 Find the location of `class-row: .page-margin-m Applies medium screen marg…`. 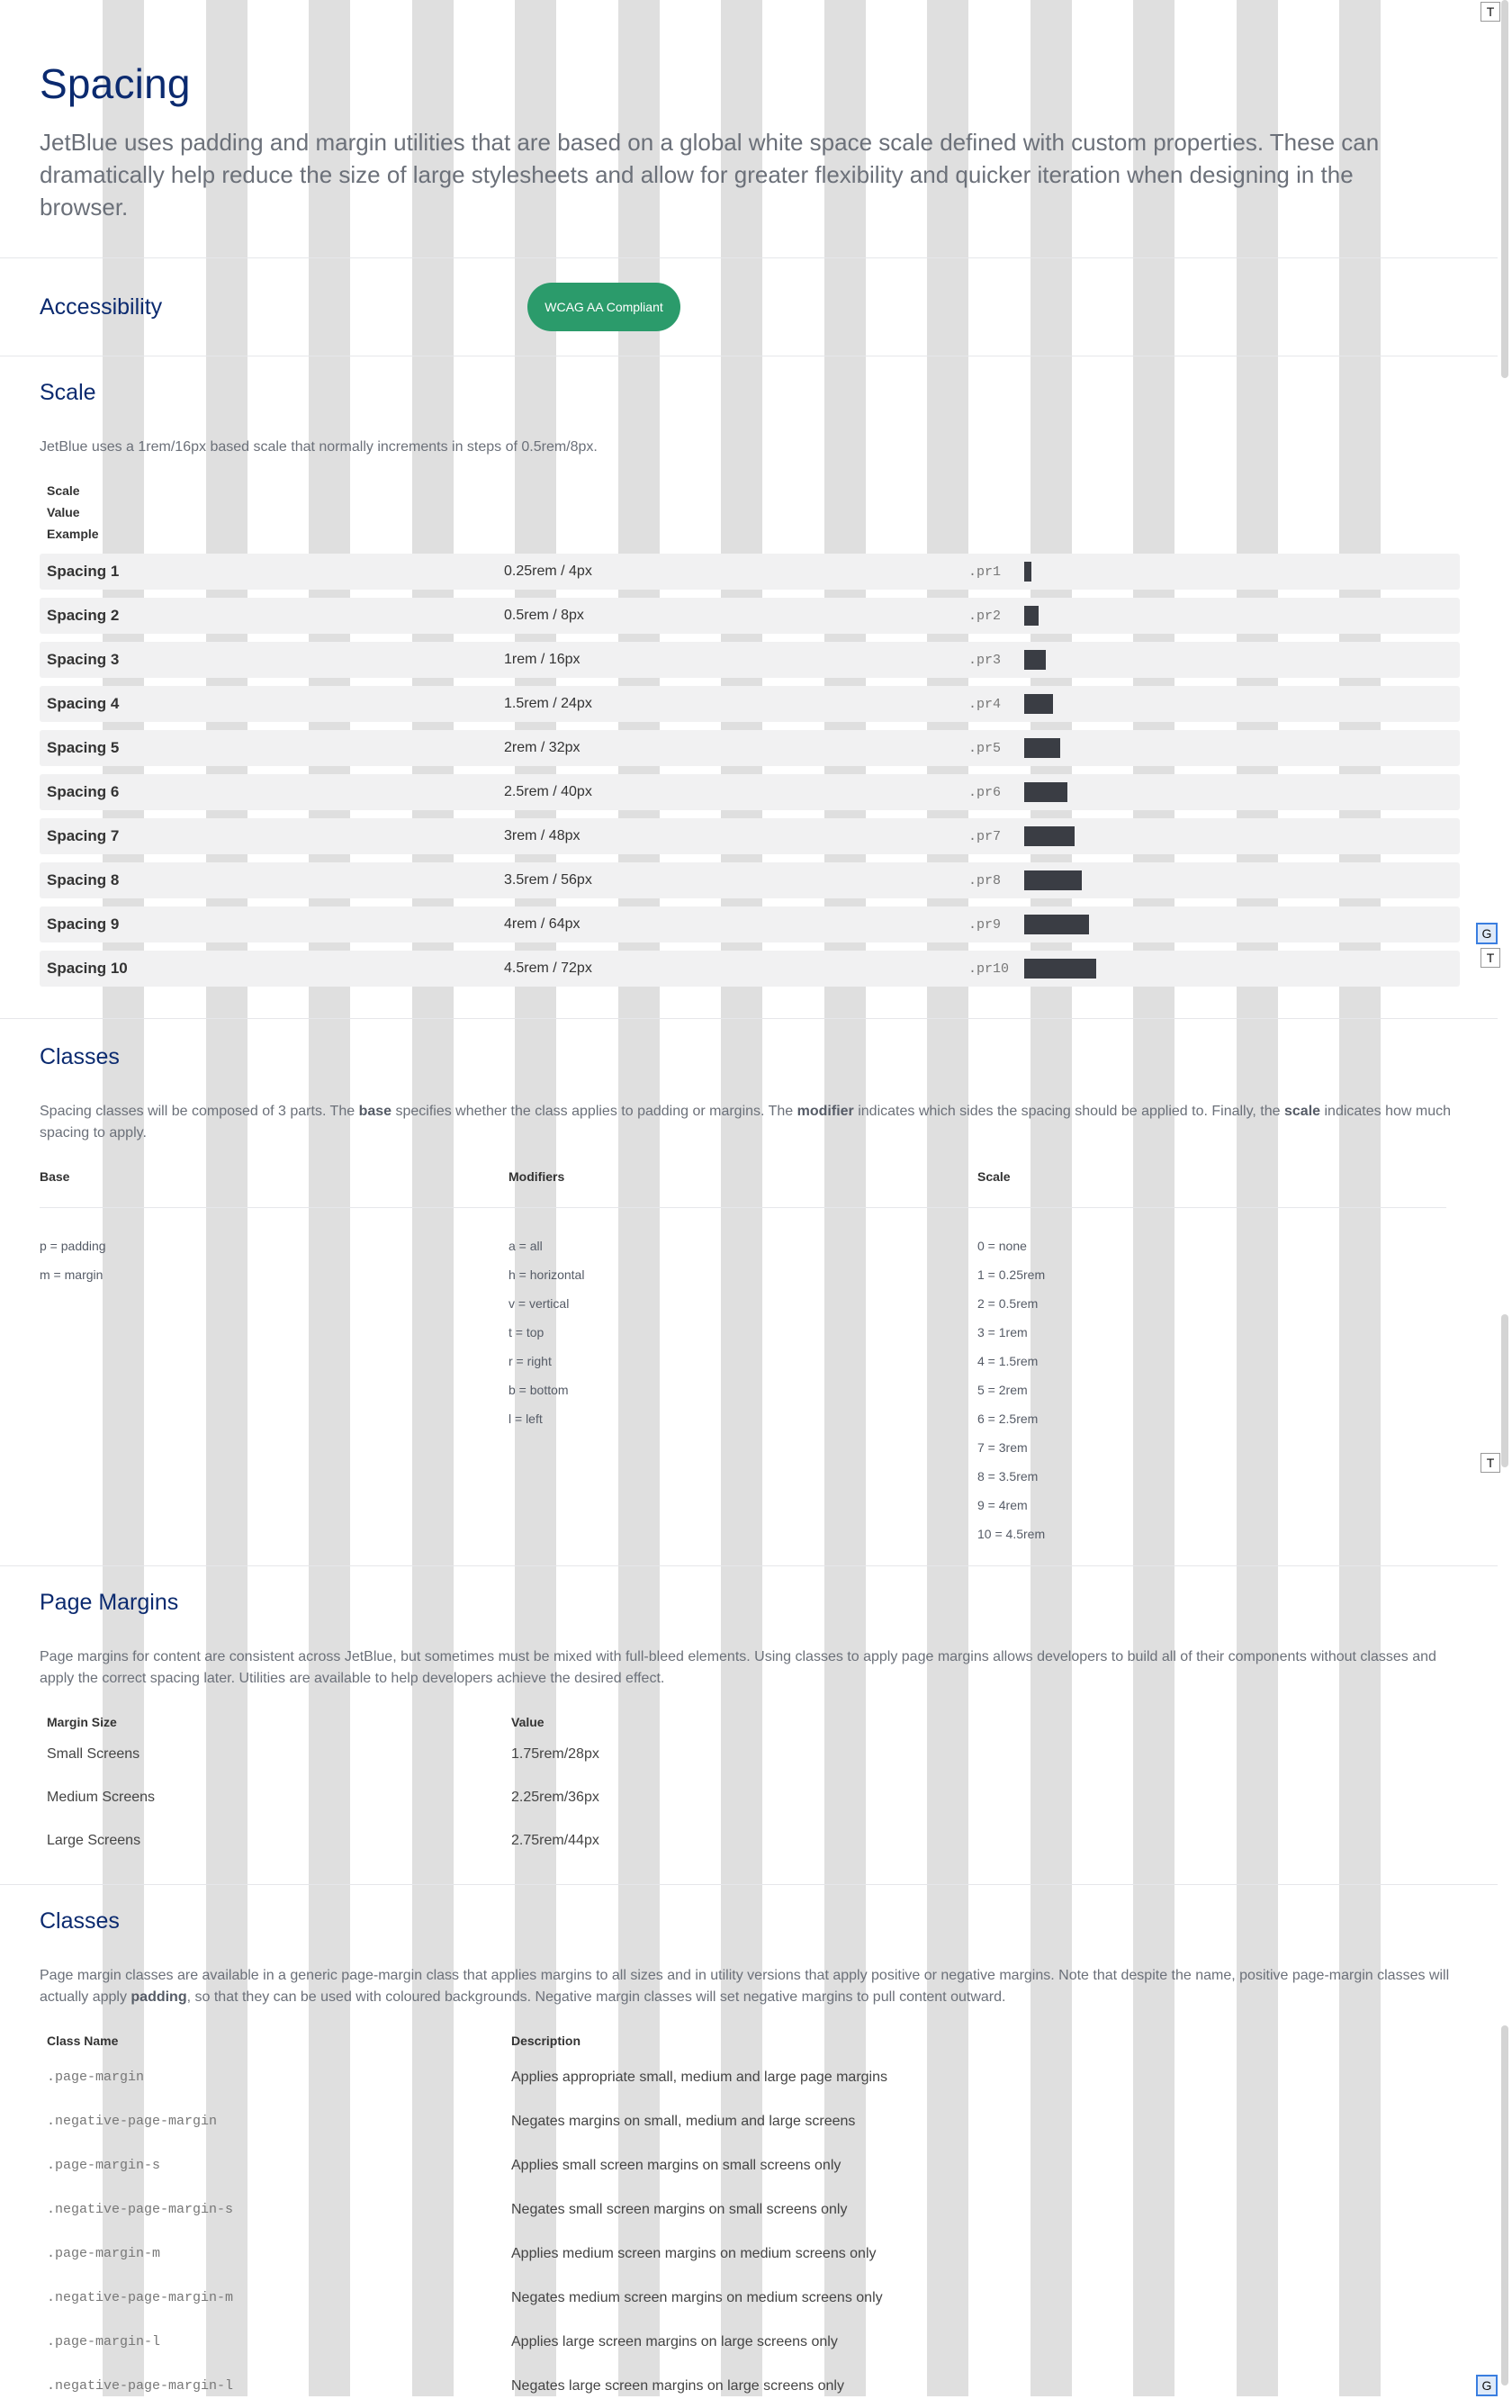

class-row: .page-margin-m Applies medium screen marg… is located at coordinates (749, 2254).